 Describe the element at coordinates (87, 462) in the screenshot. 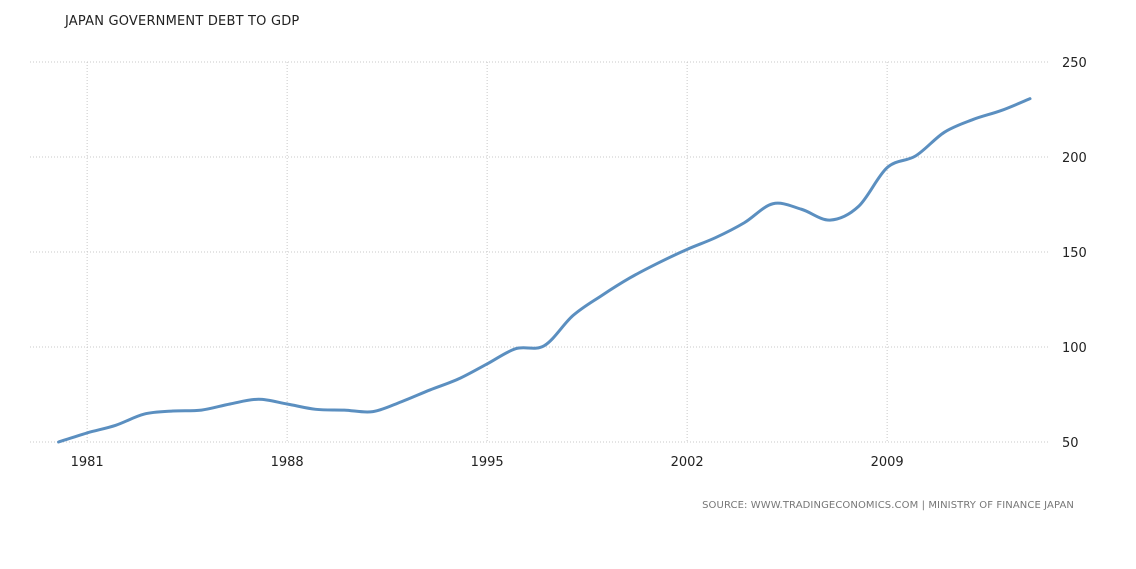

I see `x-tick-label: 1981` at that location.